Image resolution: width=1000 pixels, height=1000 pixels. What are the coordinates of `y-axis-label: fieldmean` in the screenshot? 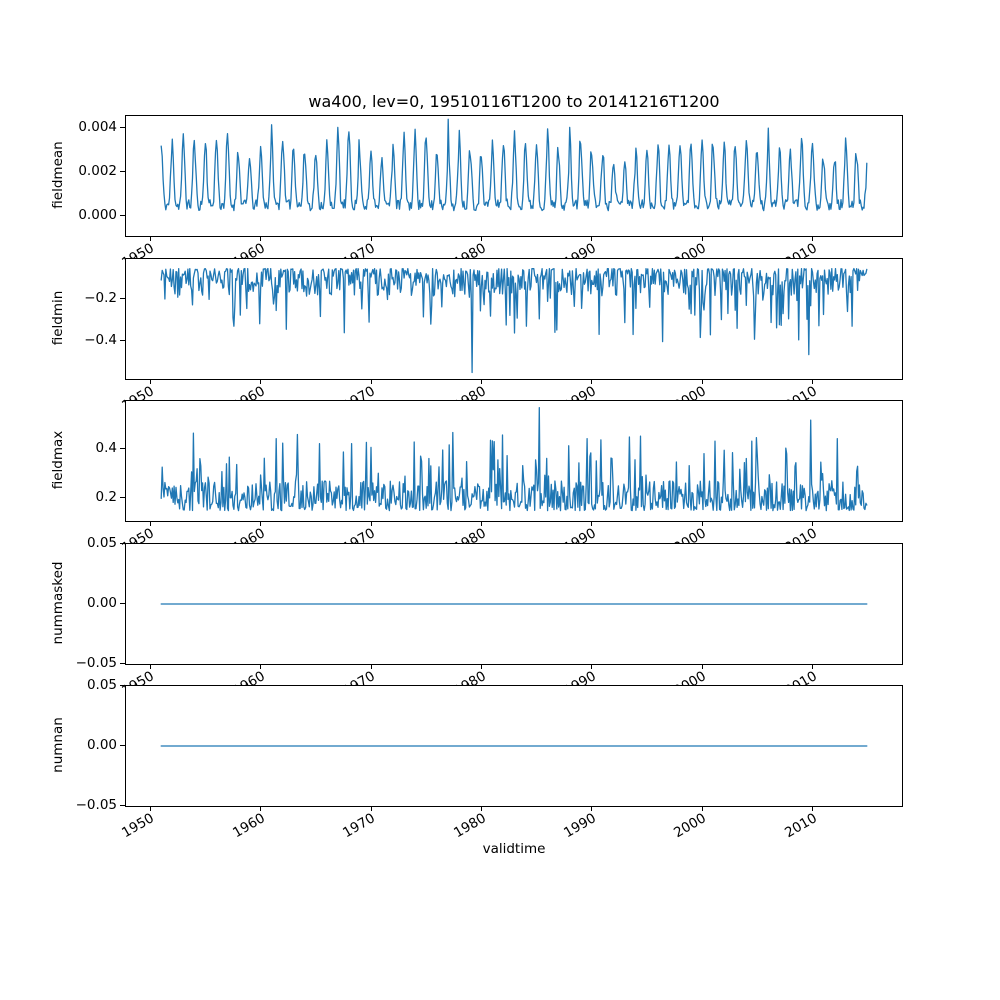 It's located at (58, 175).